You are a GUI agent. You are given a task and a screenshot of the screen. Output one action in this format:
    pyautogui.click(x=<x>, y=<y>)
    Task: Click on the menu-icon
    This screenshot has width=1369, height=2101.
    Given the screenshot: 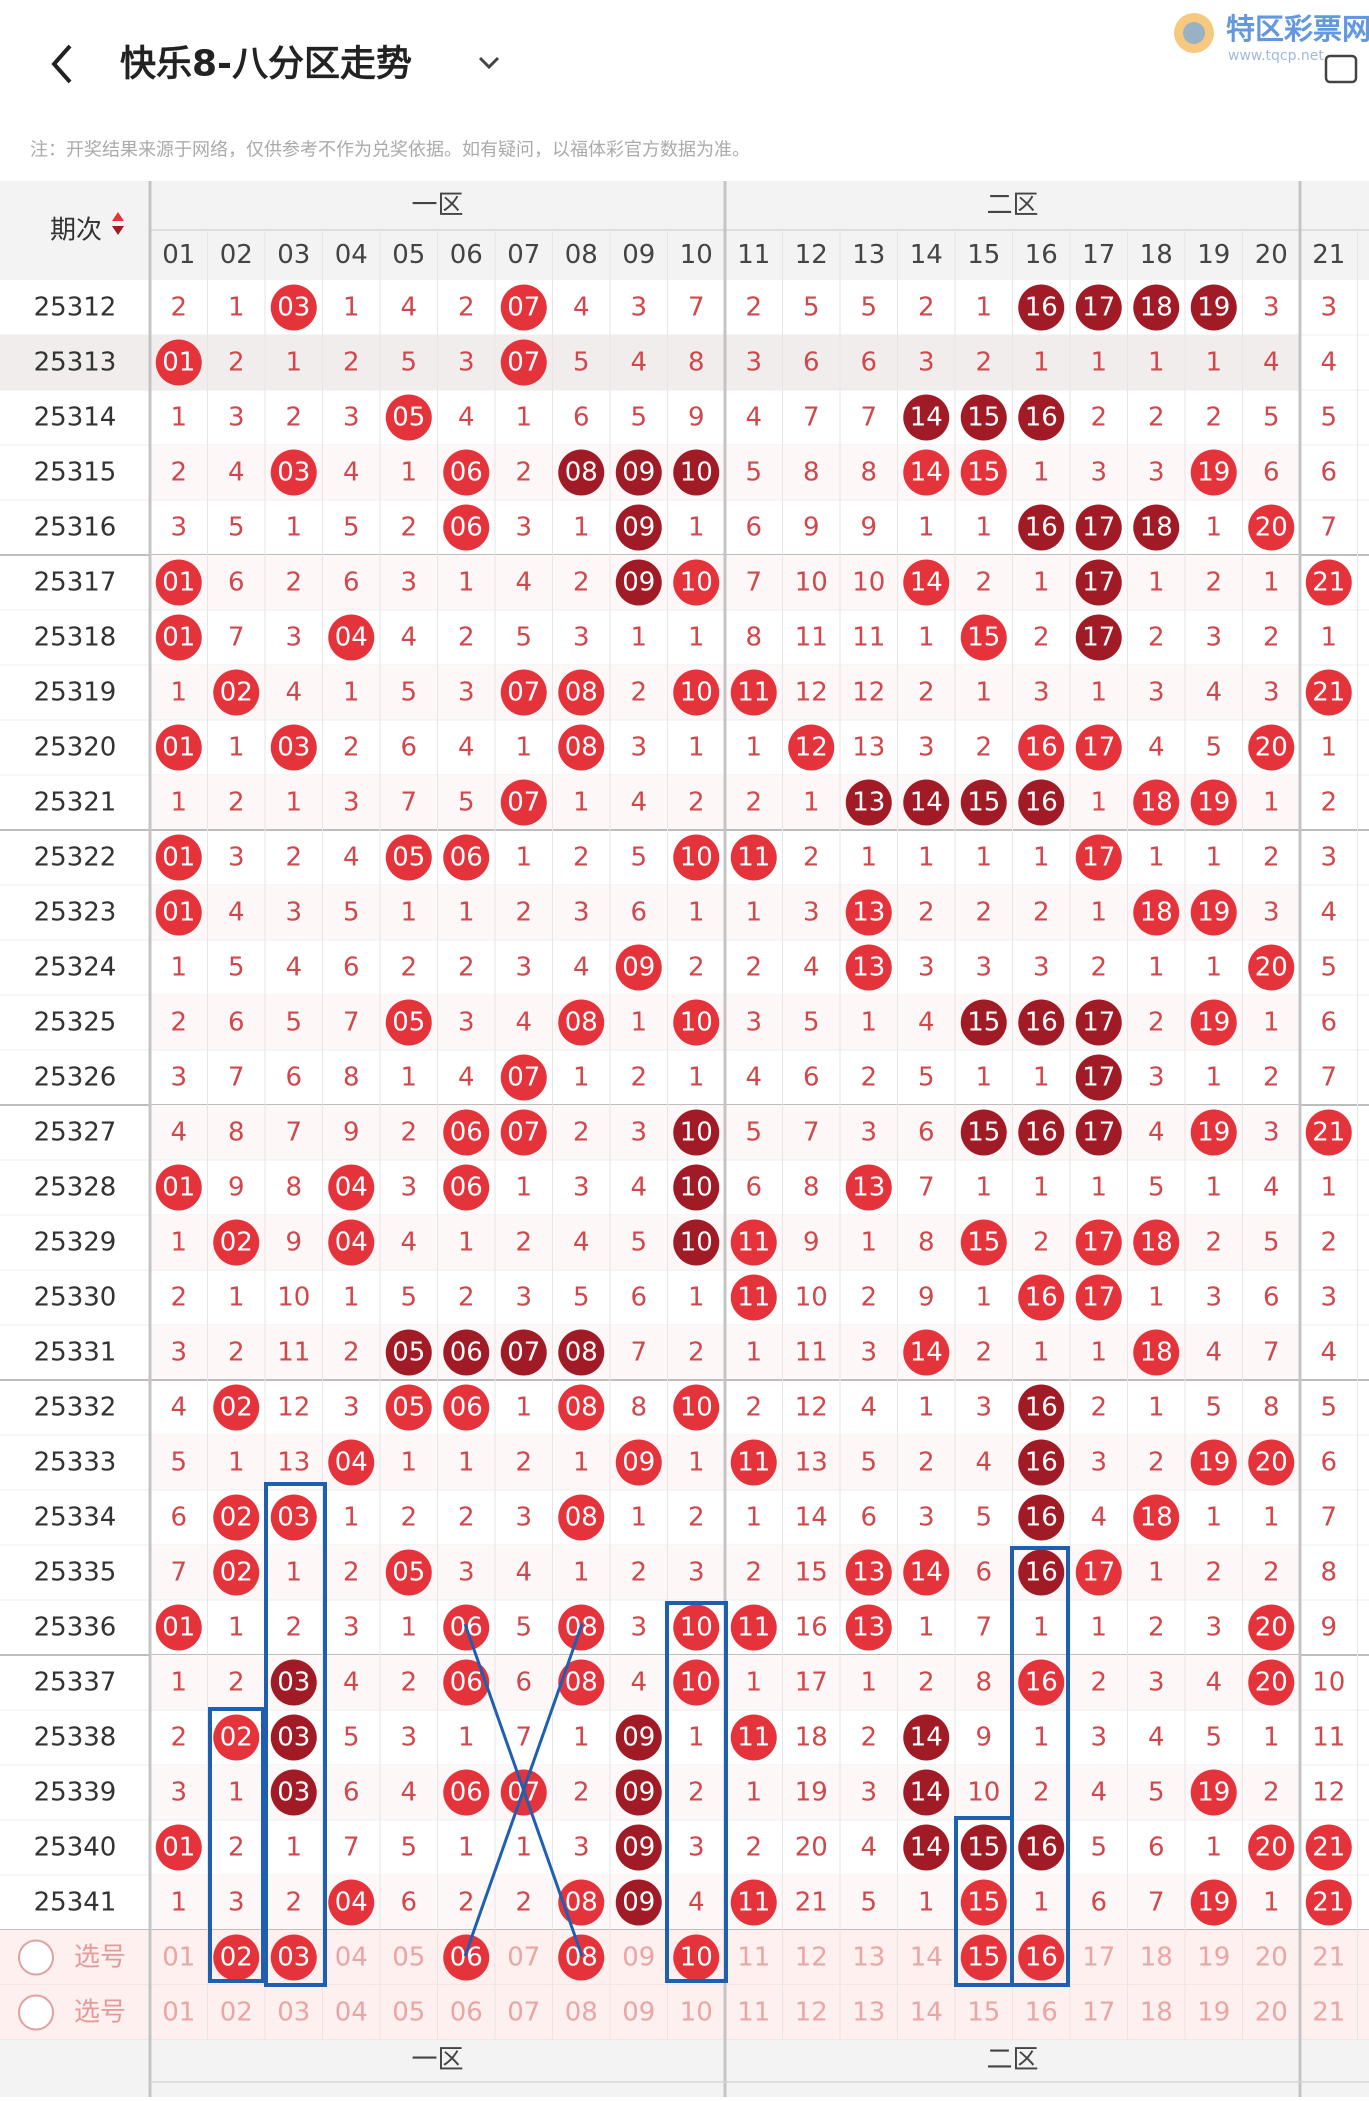 What is the action you would take?
    pyautogui.click(x=1341, y=69)
    